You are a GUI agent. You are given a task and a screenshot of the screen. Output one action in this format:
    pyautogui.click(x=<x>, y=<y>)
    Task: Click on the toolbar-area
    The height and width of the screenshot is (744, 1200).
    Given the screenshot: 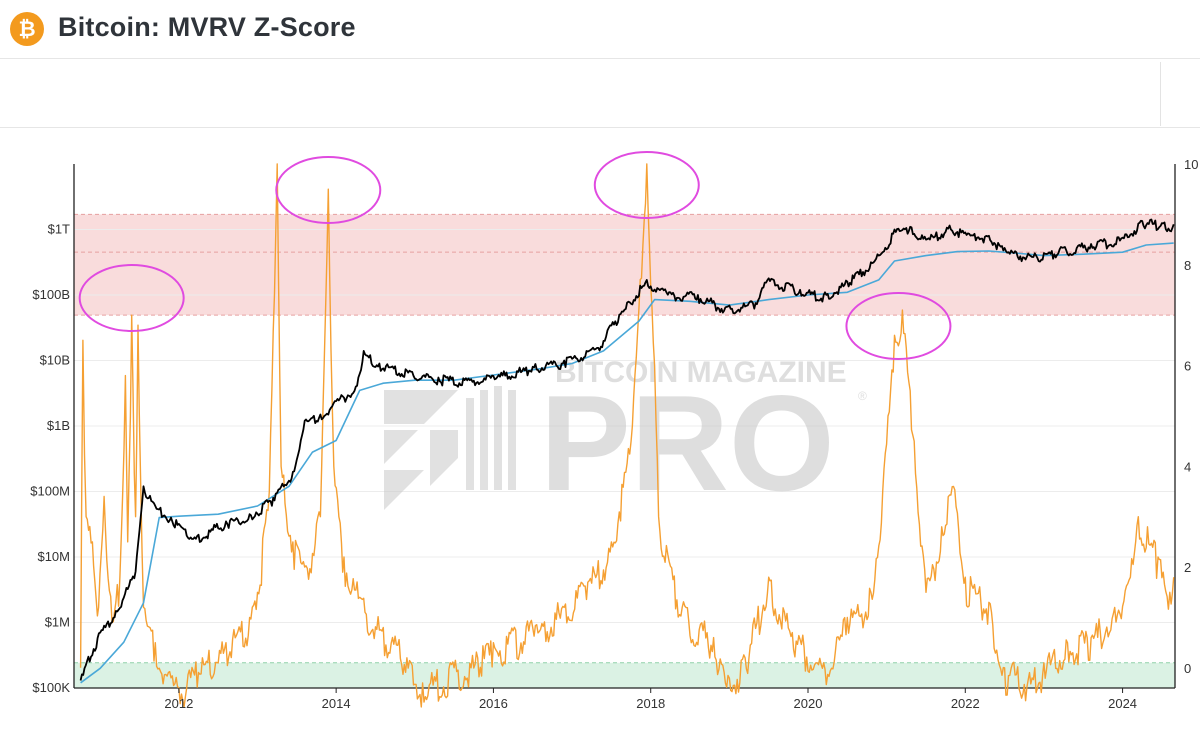 What is the action you would take?
    pyautogui.click(x=600, y=93)
    